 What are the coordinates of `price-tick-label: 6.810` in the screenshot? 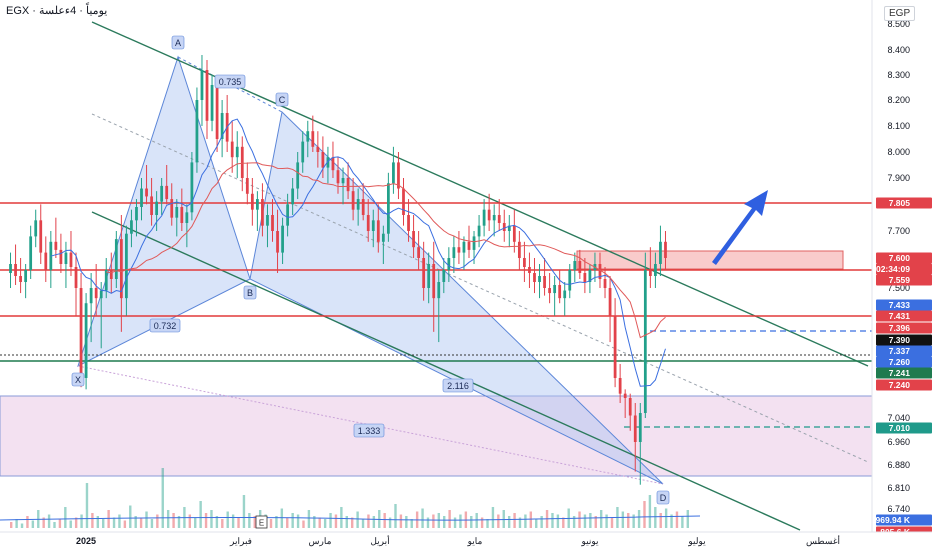 It's located at (898, 488).